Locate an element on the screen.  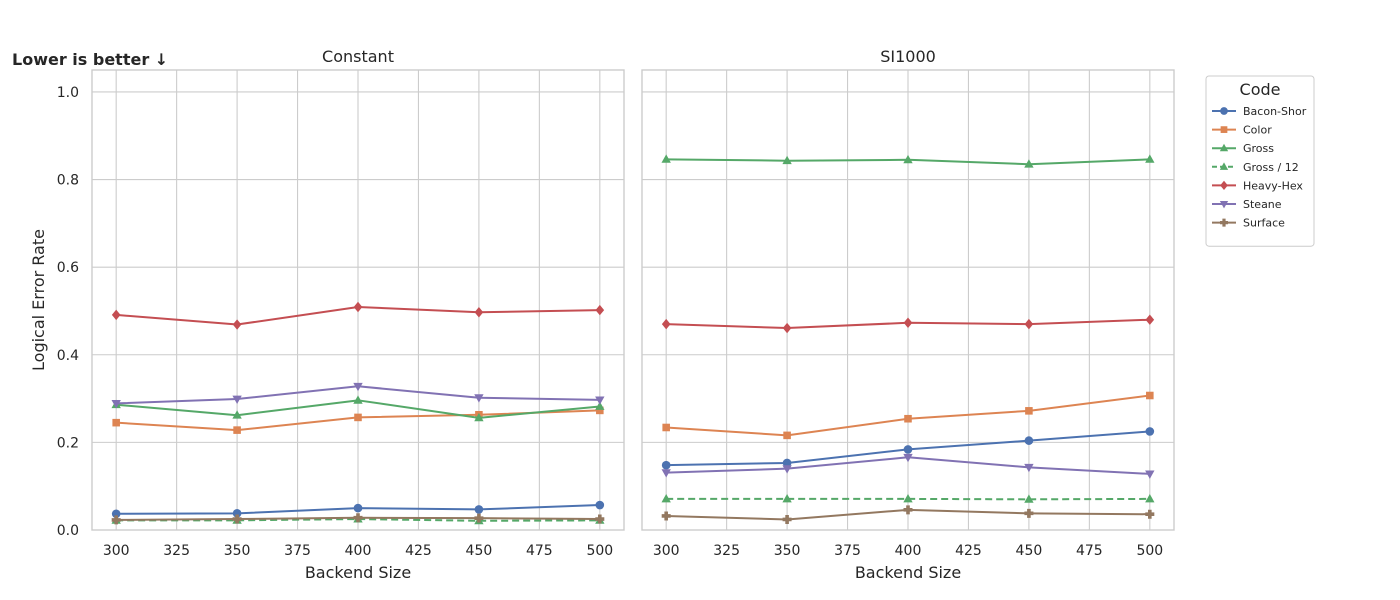
series-gross is located at coordinates (908, 161).